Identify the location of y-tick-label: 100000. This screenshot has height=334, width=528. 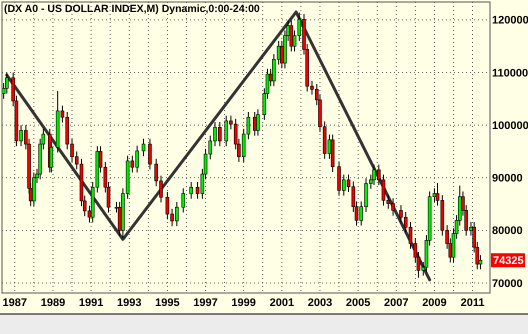
(510, 126).